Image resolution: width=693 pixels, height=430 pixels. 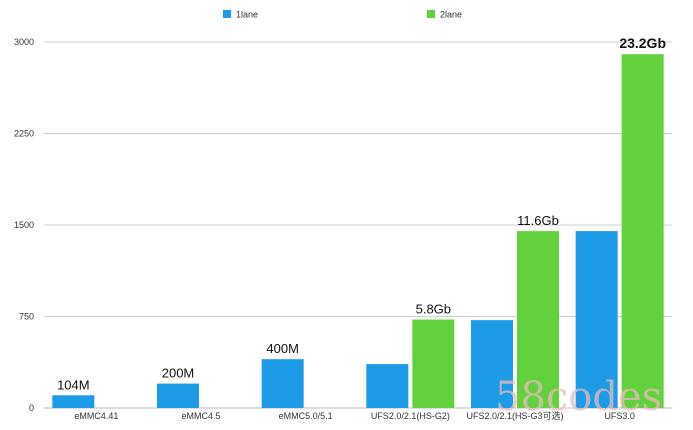 I want to click on legend-swatch-1lane, so click(x=227, y=14).